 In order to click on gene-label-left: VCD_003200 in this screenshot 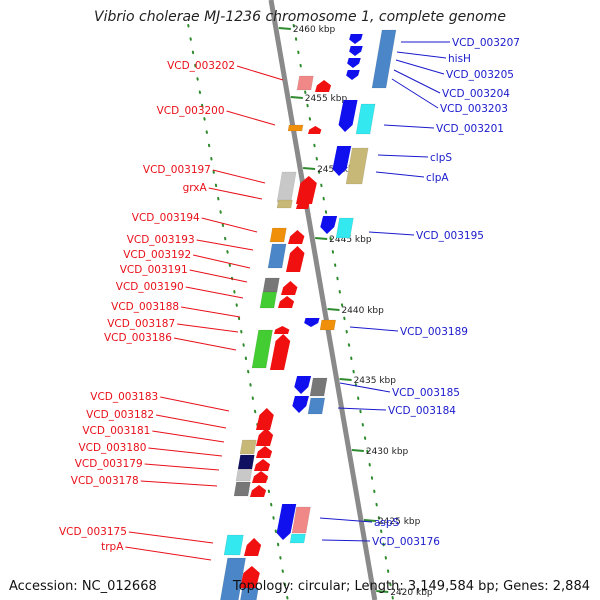, I will do `click(191, 111)`.